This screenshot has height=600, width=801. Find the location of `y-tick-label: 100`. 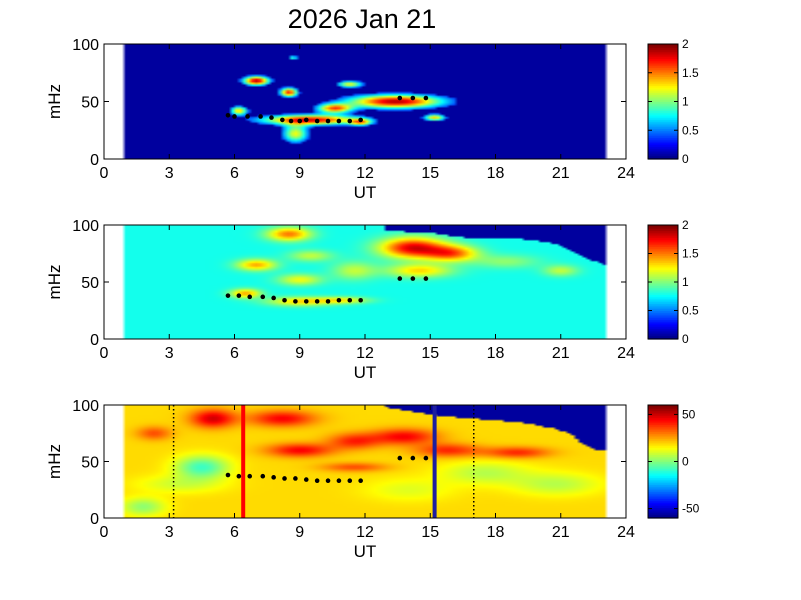

y-tick-label: 100 is located at coordinates (85, 406).